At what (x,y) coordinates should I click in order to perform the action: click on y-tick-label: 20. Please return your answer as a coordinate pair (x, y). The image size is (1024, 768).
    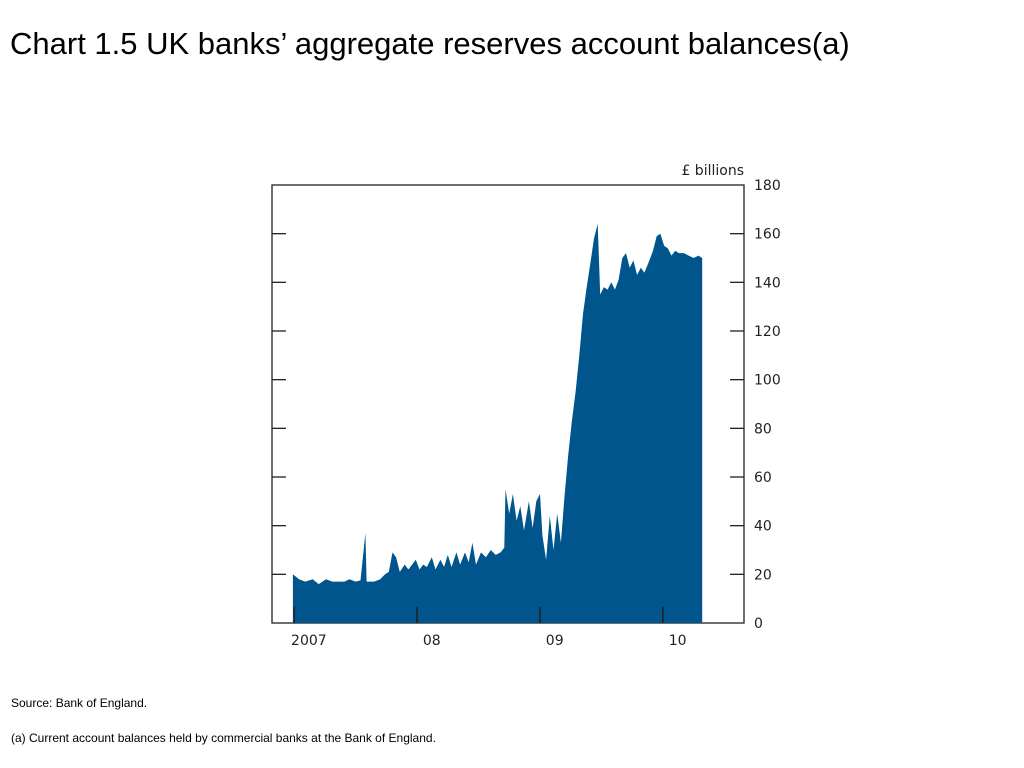
    Looking at the image, I should click on (763, 575).